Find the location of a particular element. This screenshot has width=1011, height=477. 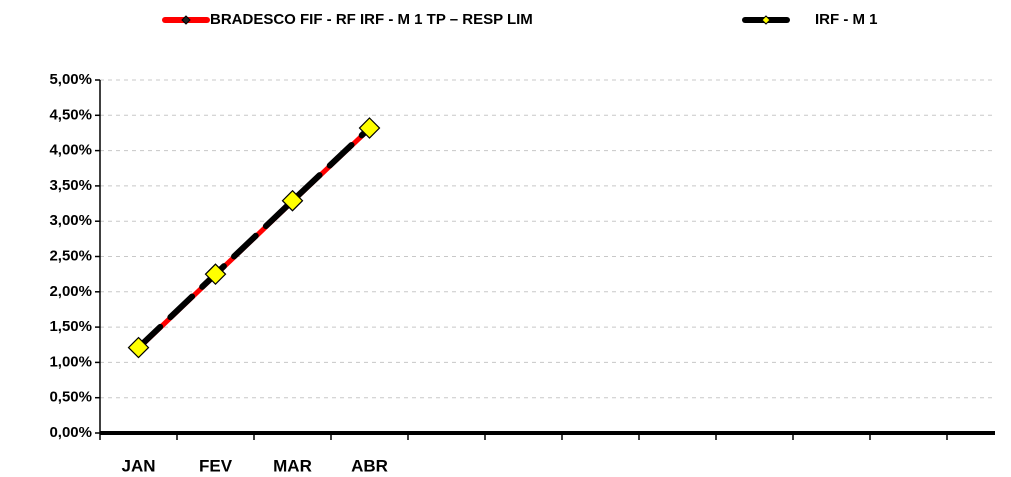

x-tick-label: FEV is located at coordinates (216, 465).